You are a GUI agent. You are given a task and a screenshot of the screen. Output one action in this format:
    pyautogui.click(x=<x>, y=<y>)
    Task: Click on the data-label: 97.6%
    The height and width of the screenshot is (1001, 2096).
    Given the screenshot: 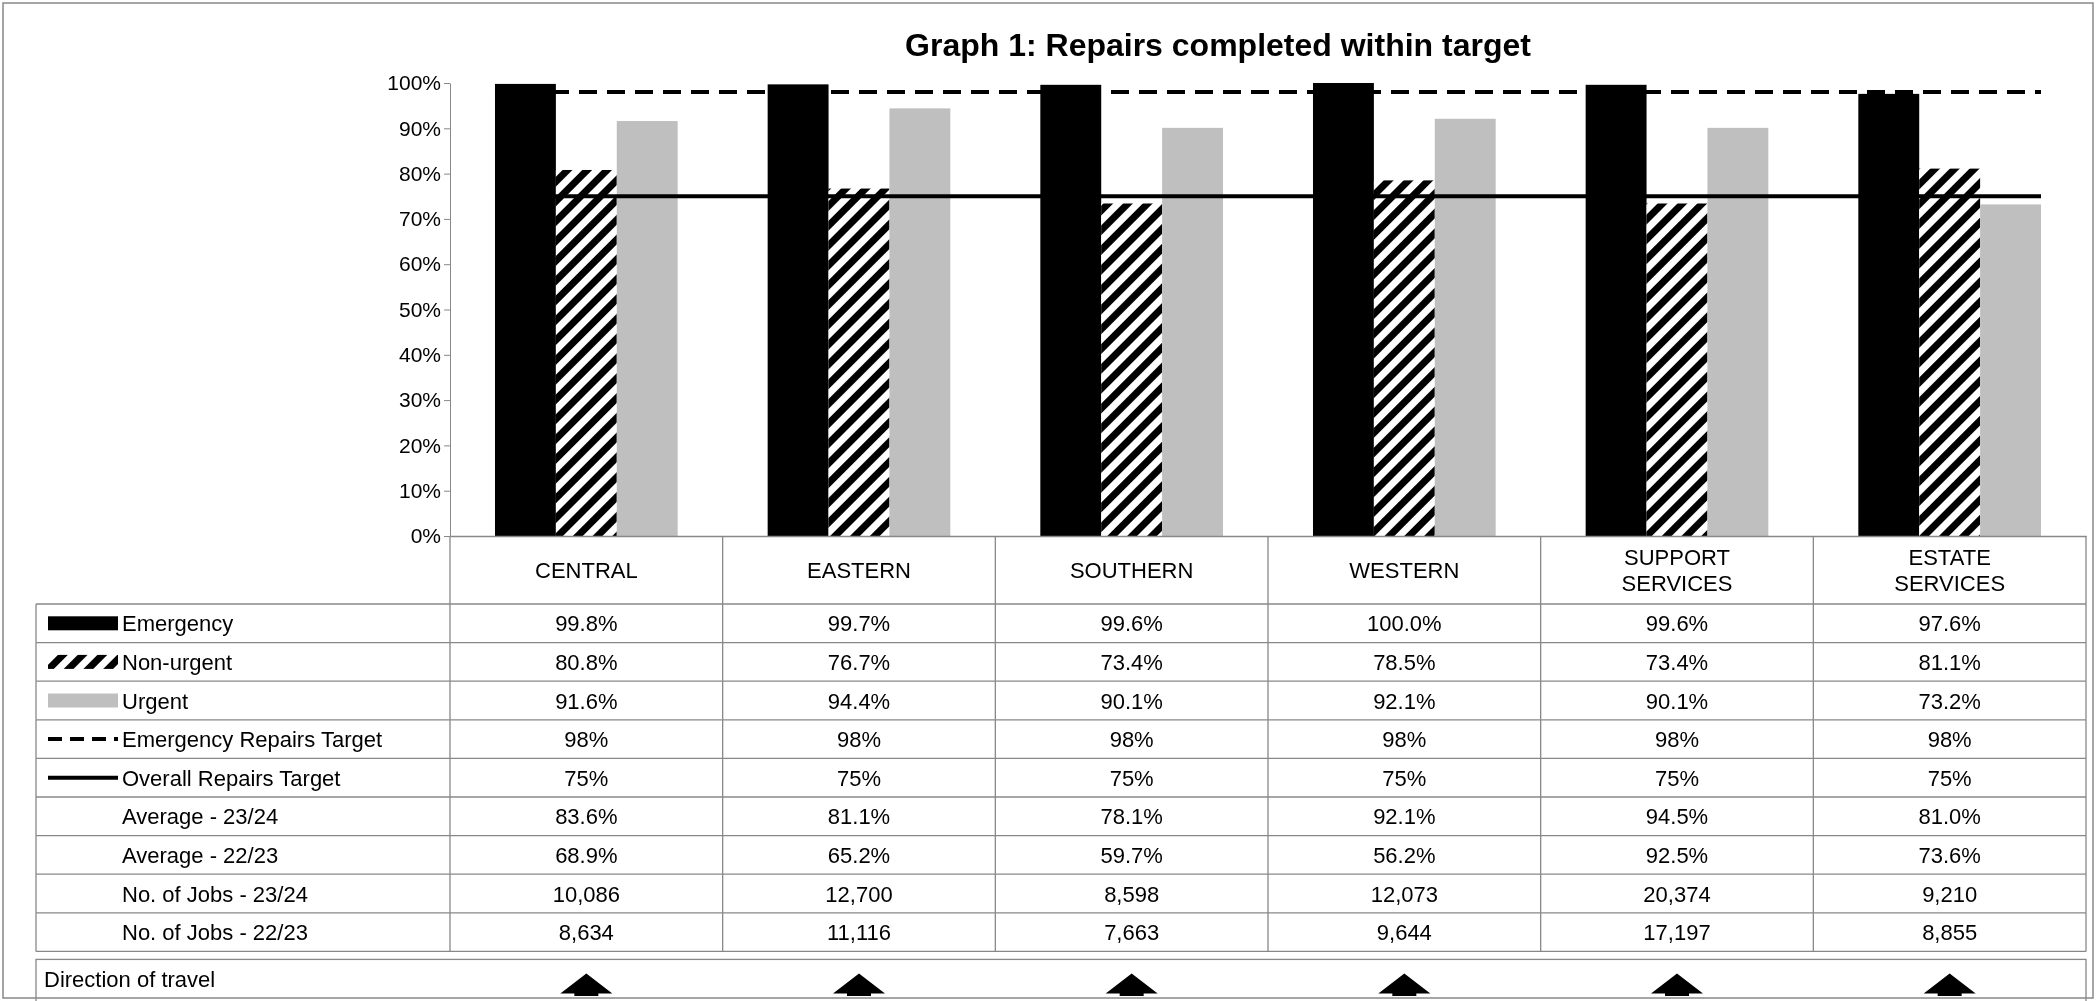 What is the action you would take?
    pyautogui.click(x=1949, y=624)
    